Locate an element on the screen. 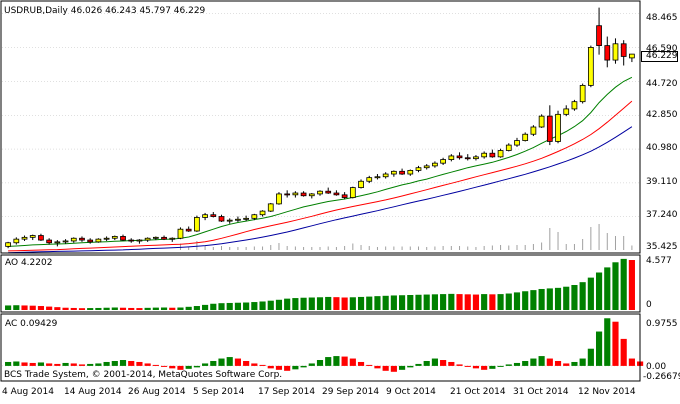  ac-axis-label: 0.00 is located at coordinates (656, 367).